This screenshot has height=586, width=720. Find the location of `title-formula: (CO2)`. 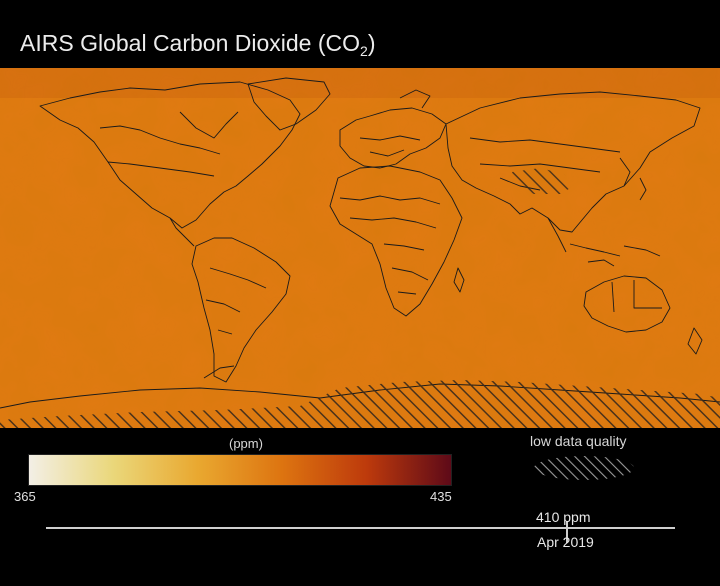

title-formula: (CO2) is located at coordinates (346, 44).